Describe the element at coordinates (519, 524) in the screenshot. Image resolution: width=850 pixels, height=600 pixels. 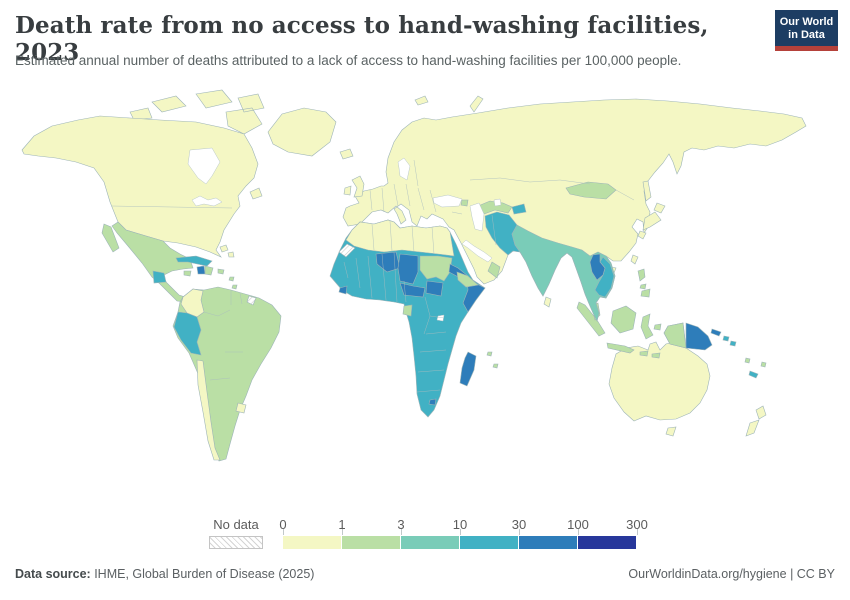
I see `legend-tick-4: 30` at that location.